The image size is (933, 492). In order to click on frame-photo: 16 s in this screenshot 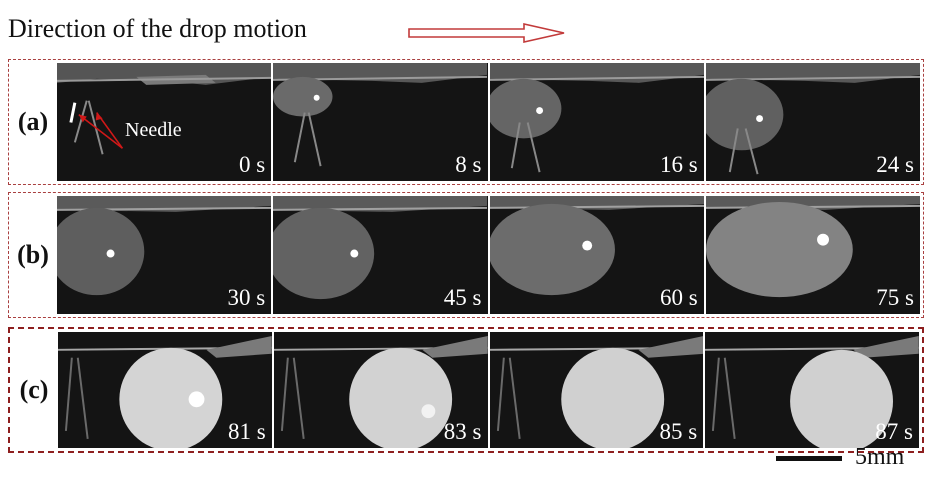, I will do `click(596, 122)`.